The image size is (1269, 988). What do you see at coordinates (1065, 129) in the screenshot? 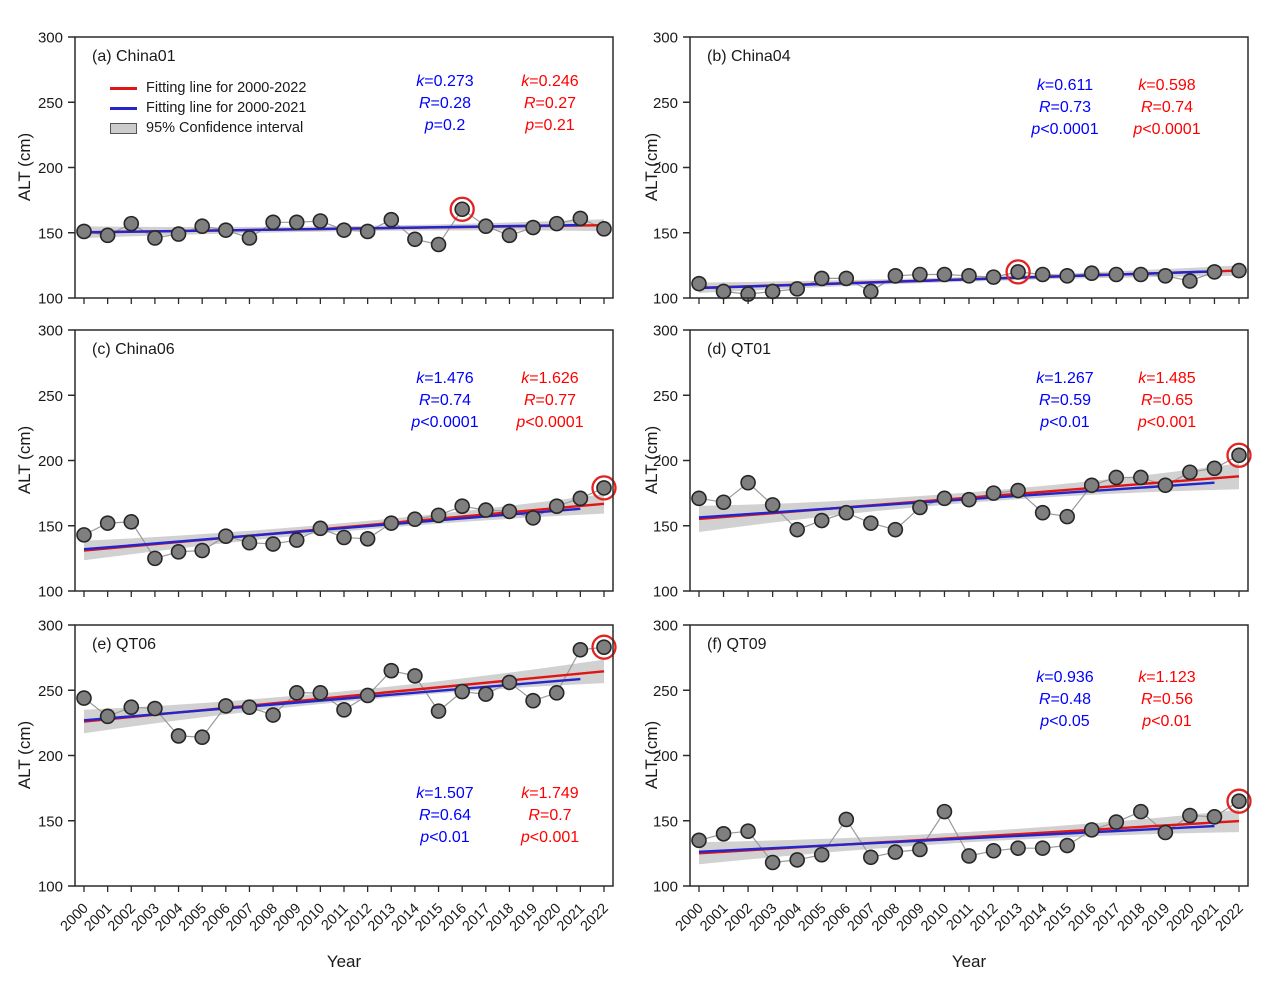
I see `stat-p-blue: p<0.0001` at bounding box center [1065, 129].